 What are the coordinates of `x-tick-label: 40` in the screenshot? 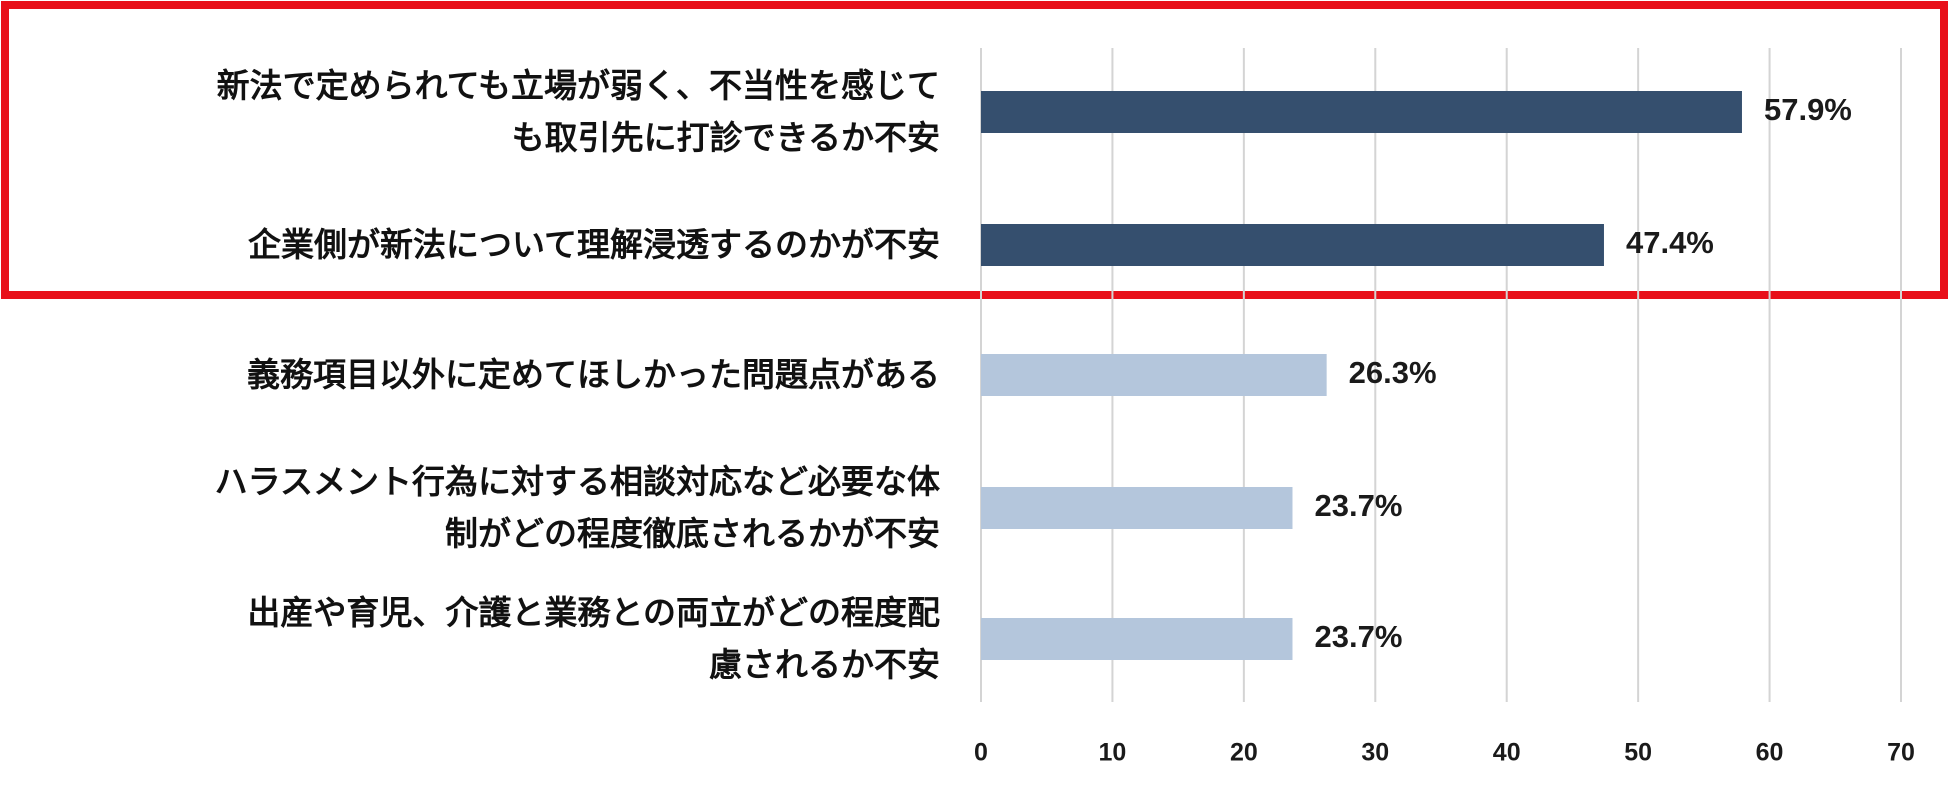 It's located at (1507, 753).